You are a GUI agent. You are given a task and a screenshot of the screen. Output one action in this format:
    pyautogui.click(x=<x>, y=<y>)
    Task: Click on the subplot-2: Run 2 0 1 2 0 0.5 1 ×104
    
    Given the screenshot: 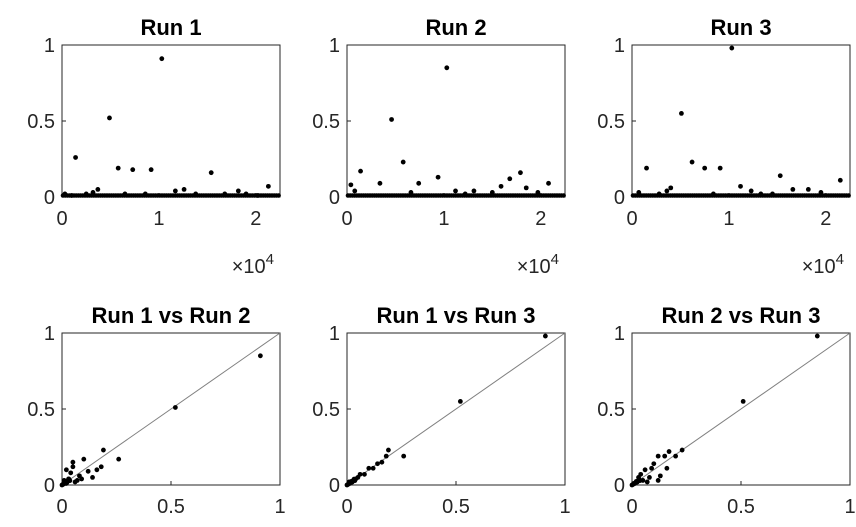 What is the action you would take?
    pyautogui.click(x=439, y=146)
    